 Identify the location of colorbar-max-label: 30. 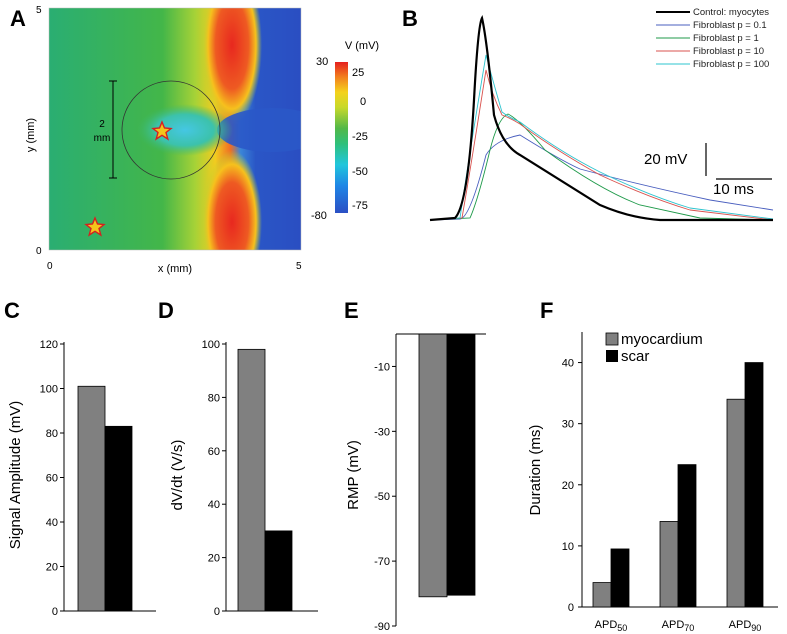
(322, 62).